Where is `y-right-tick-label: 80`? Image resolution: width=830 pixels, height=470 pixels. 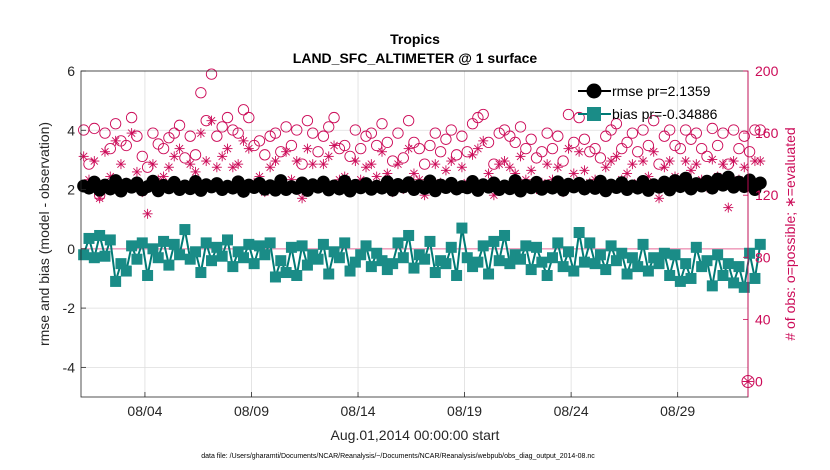
y-right-tick-label: 80 is located at coordinates (763, 257).